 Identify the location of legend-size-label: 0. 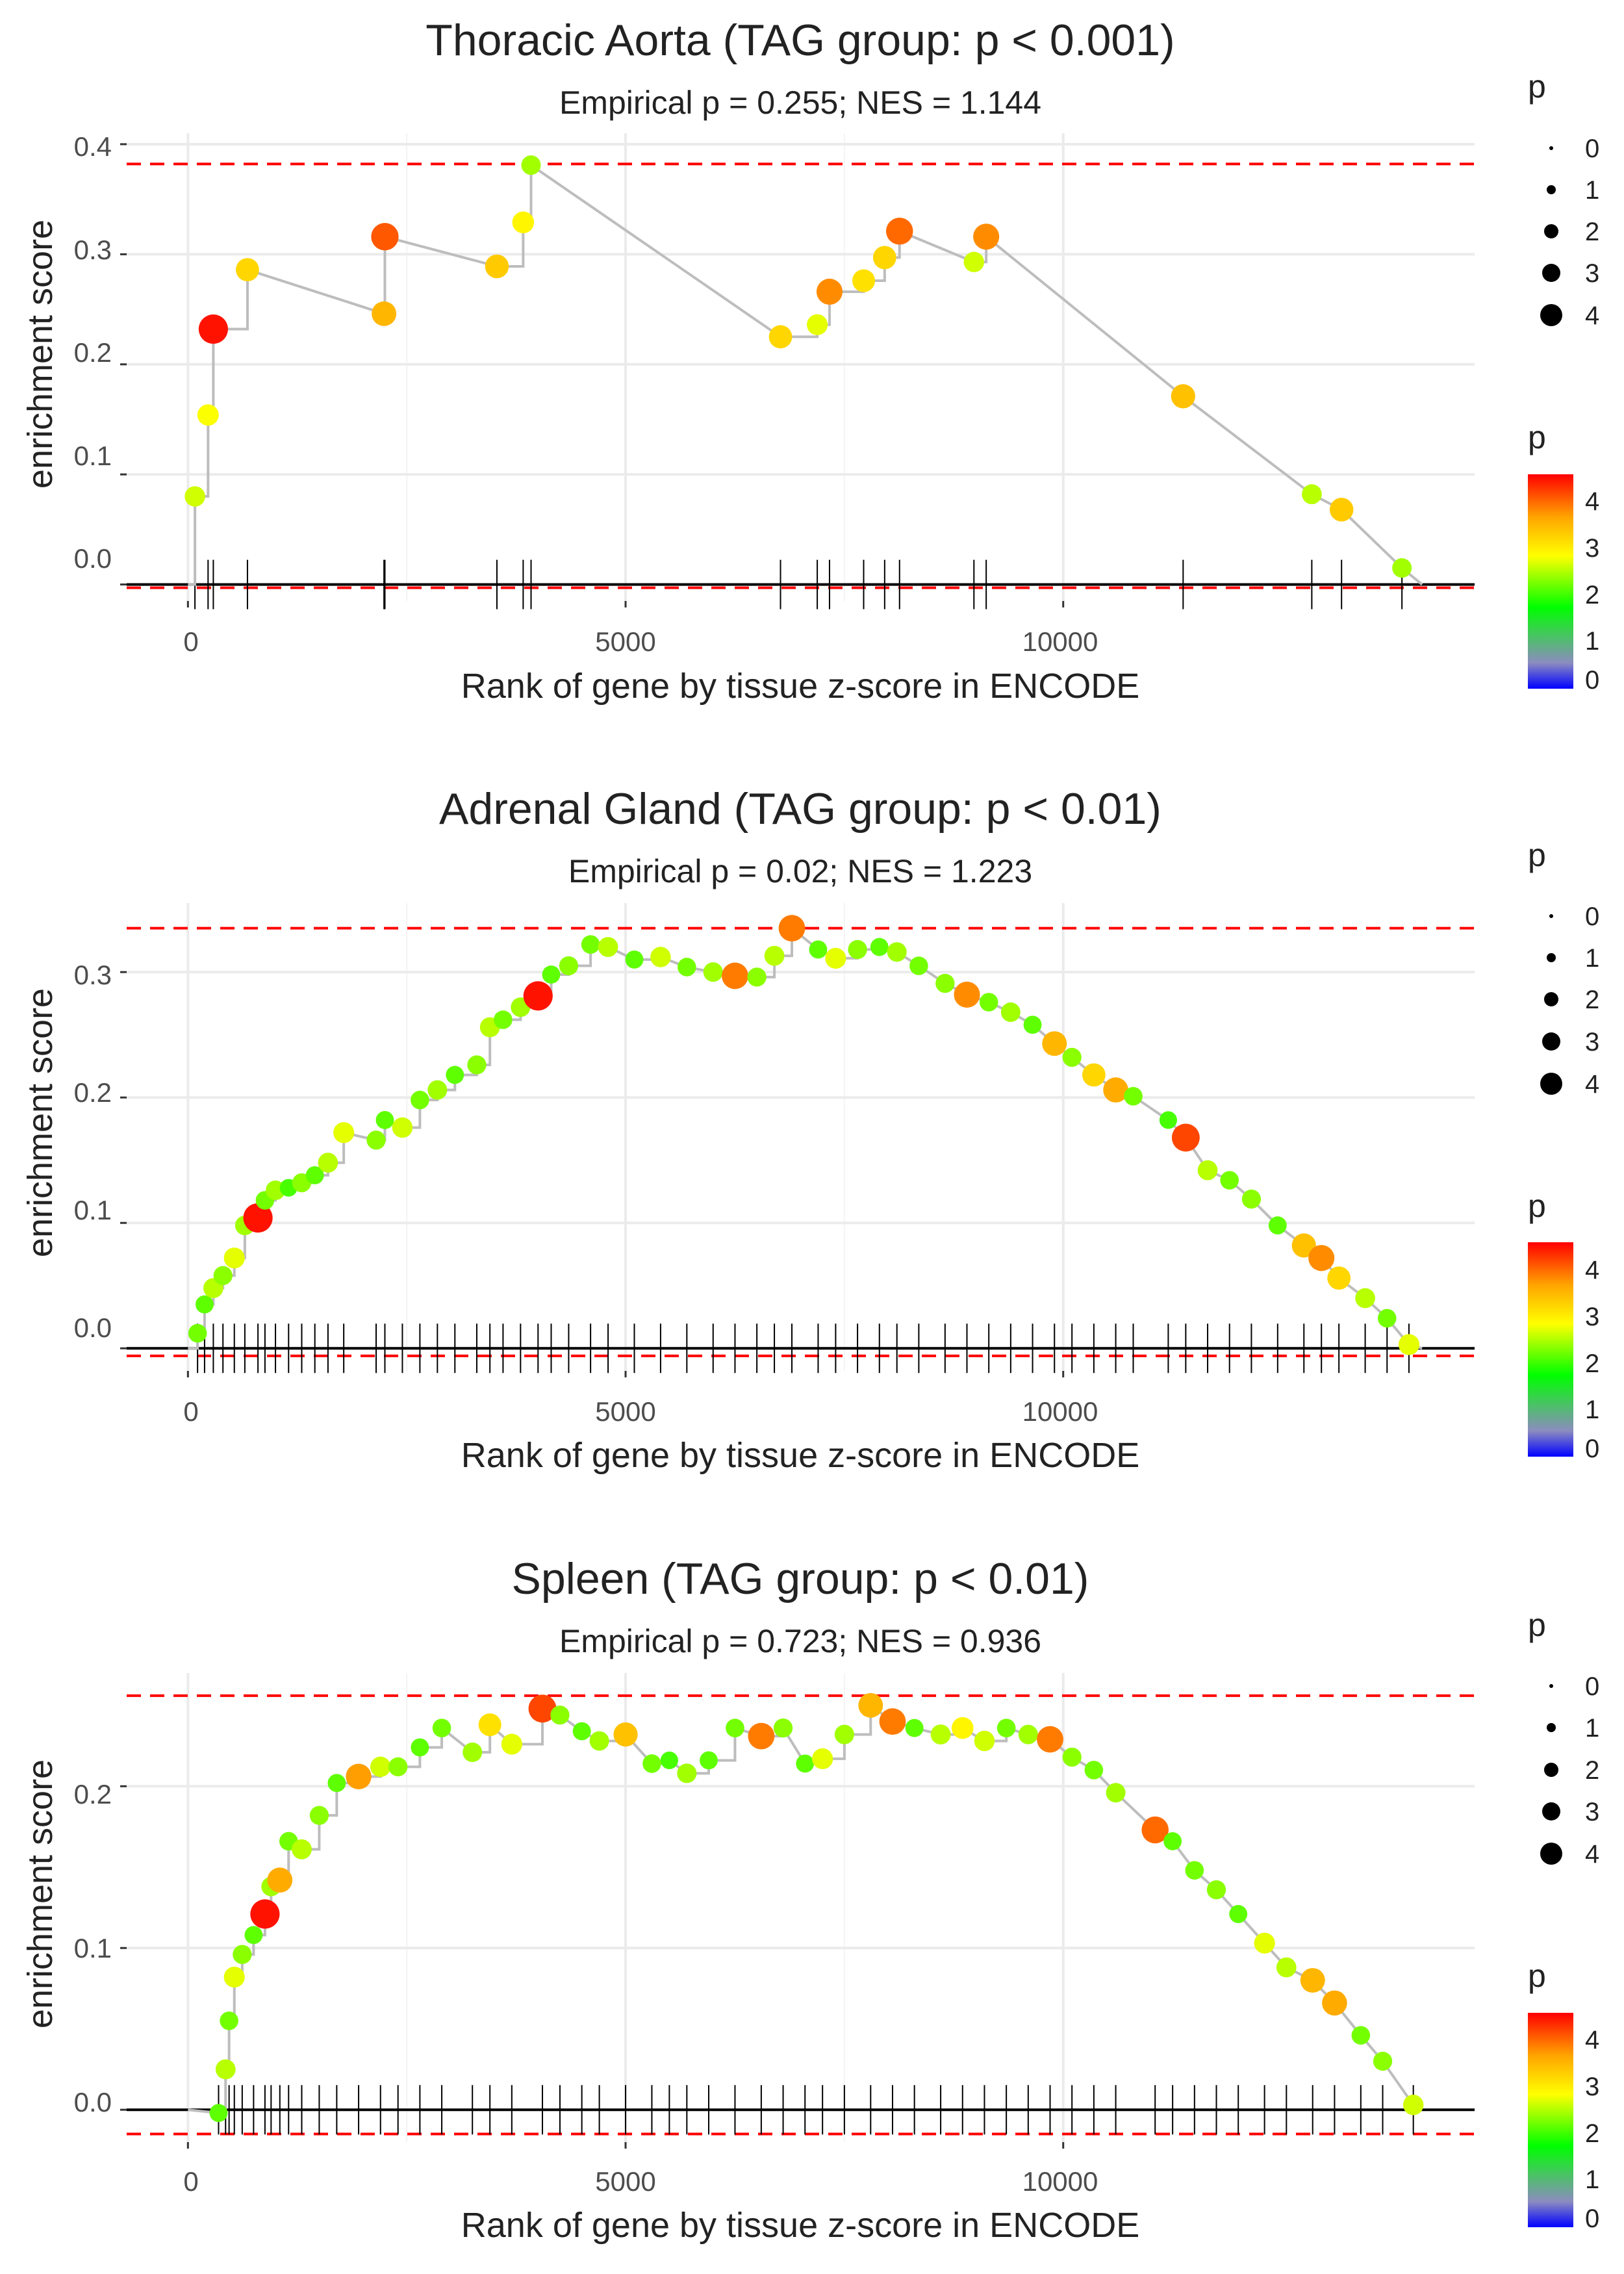
(1592, 148).